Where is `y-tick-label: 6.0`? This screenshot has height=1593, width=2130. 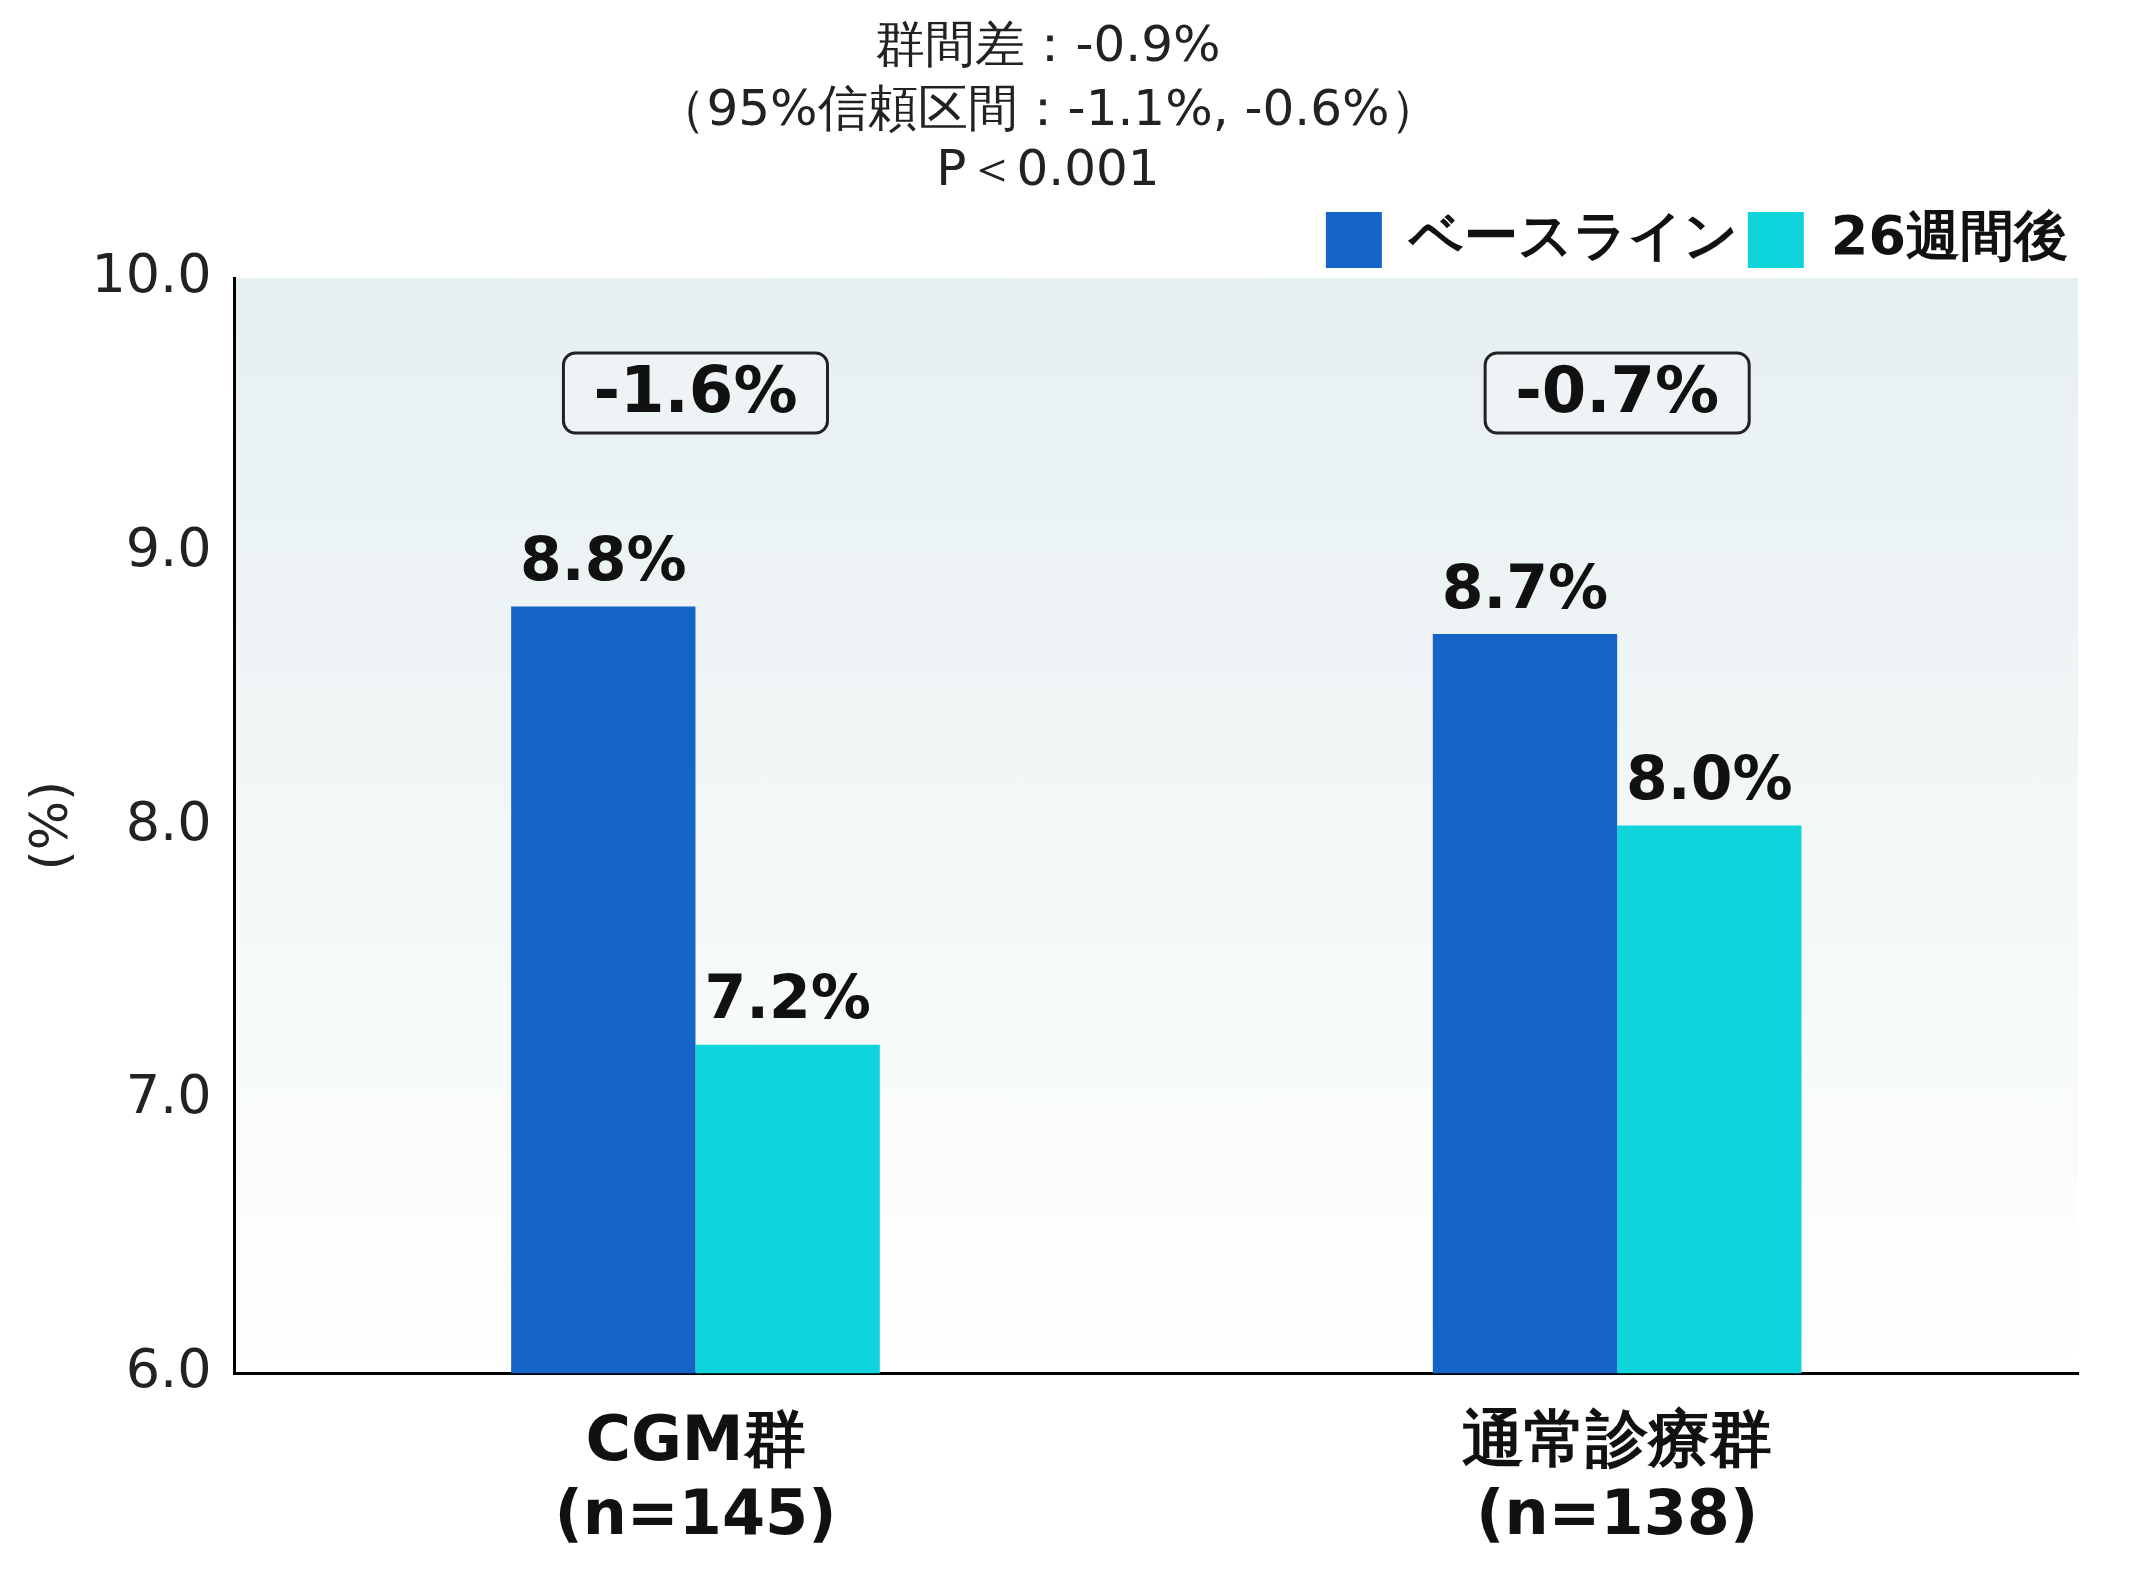 y-tick-label: 6.0 is located at coordinates (168, 1369).